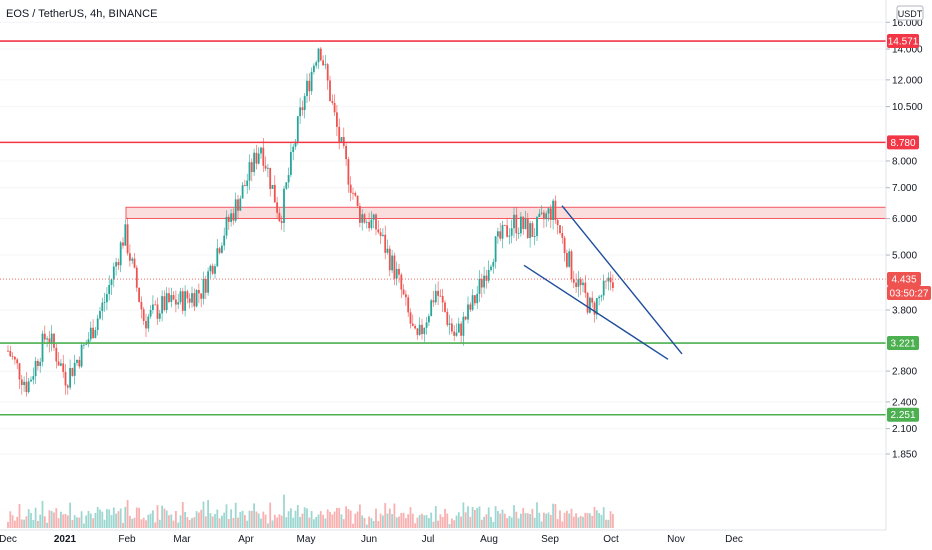 The width and height of the screenshot is (932, 550). Describe the element at coordinates (910, 13) in the screenshot. I see `unit-badge: USDT` at that location.